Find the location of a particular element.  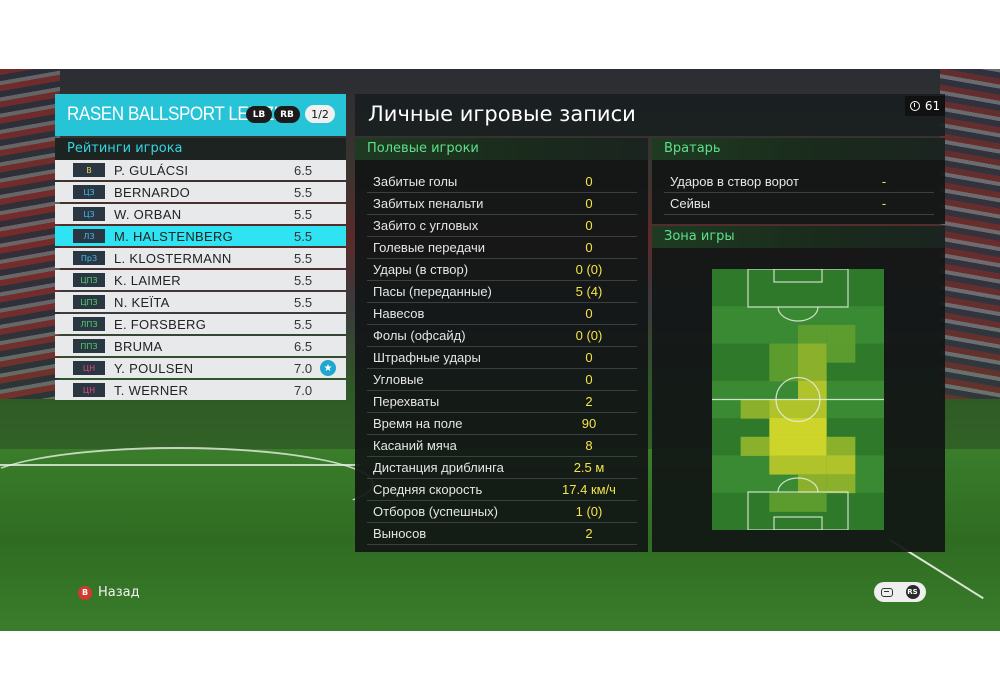

stadium-stand-left is located at coordinates (30, 234).